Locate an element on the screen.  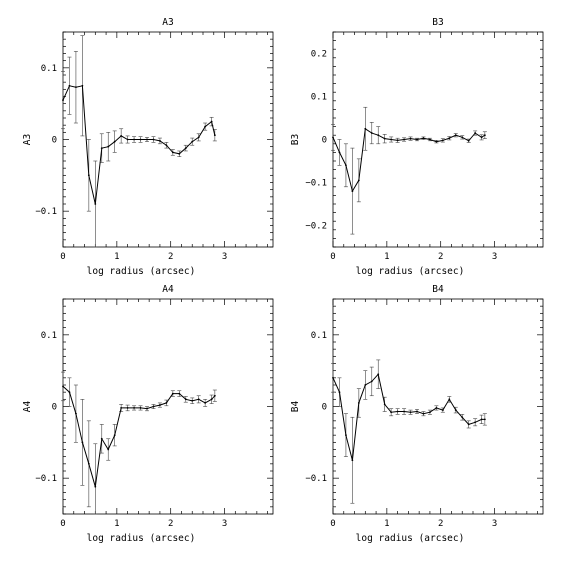
y-axis-label: A3 is located at coordinates (27, 139).